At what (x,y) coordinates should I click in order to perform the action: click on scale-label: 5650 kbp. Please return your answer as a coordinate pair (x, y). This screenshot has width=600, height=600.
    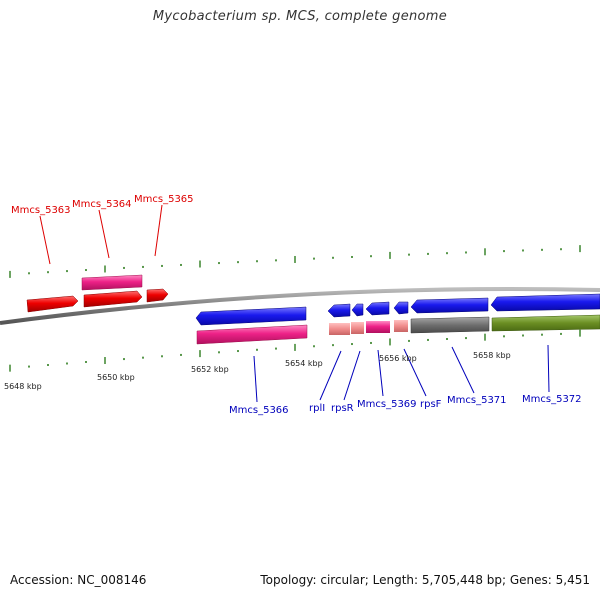
    Looking at the image, I should click on (116, 377).